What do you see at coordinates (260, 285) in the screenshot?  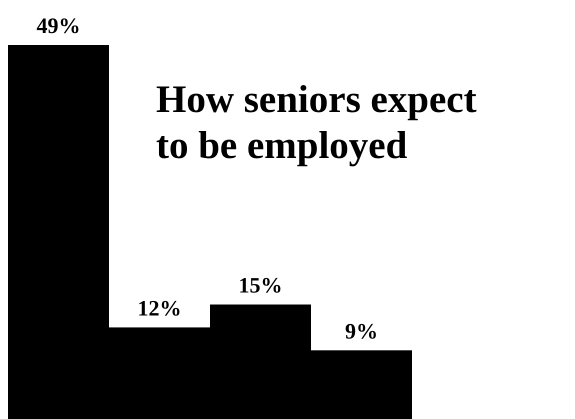 I see `data-label: 15%` at bounding box center [260, 285].